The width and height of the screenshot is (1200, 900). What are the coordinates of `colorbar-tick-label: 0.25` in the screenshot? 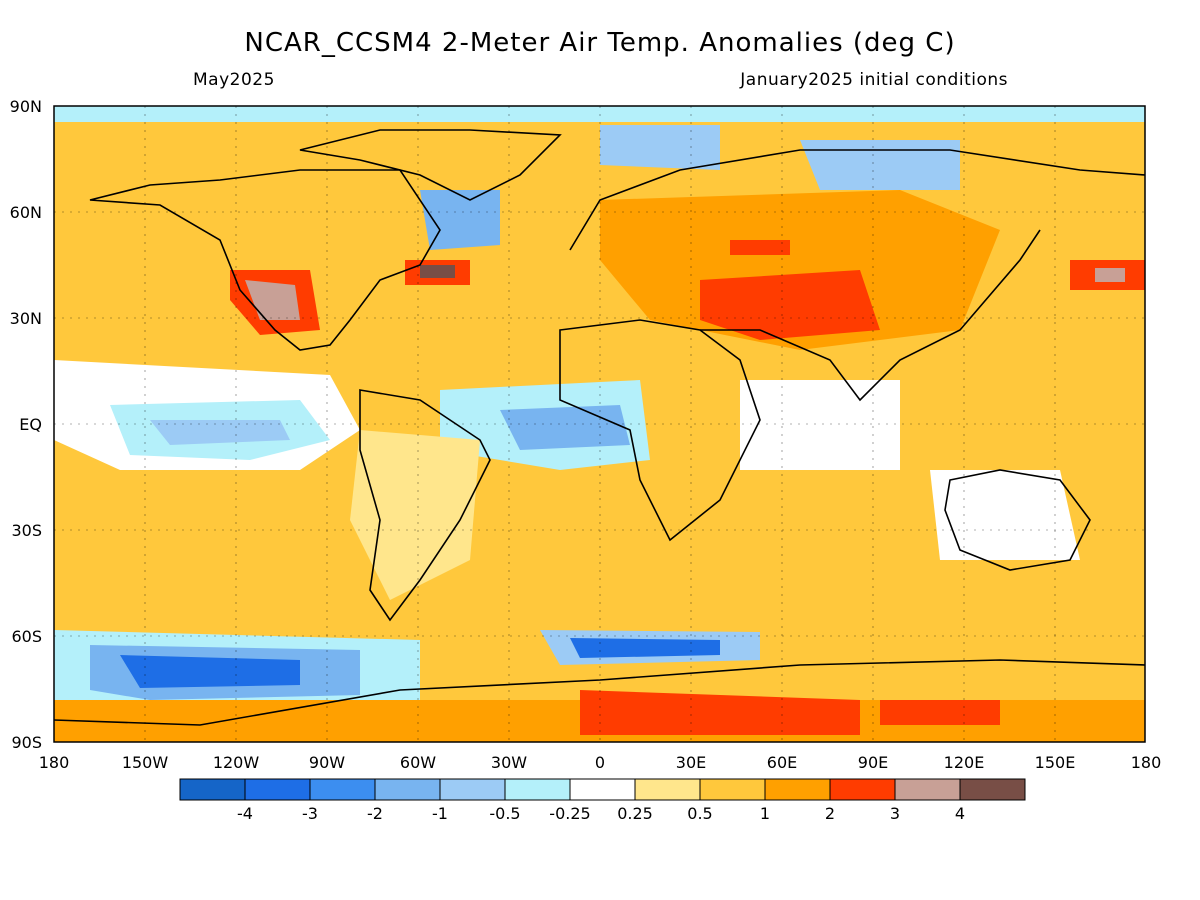 It's located at (635, 813).